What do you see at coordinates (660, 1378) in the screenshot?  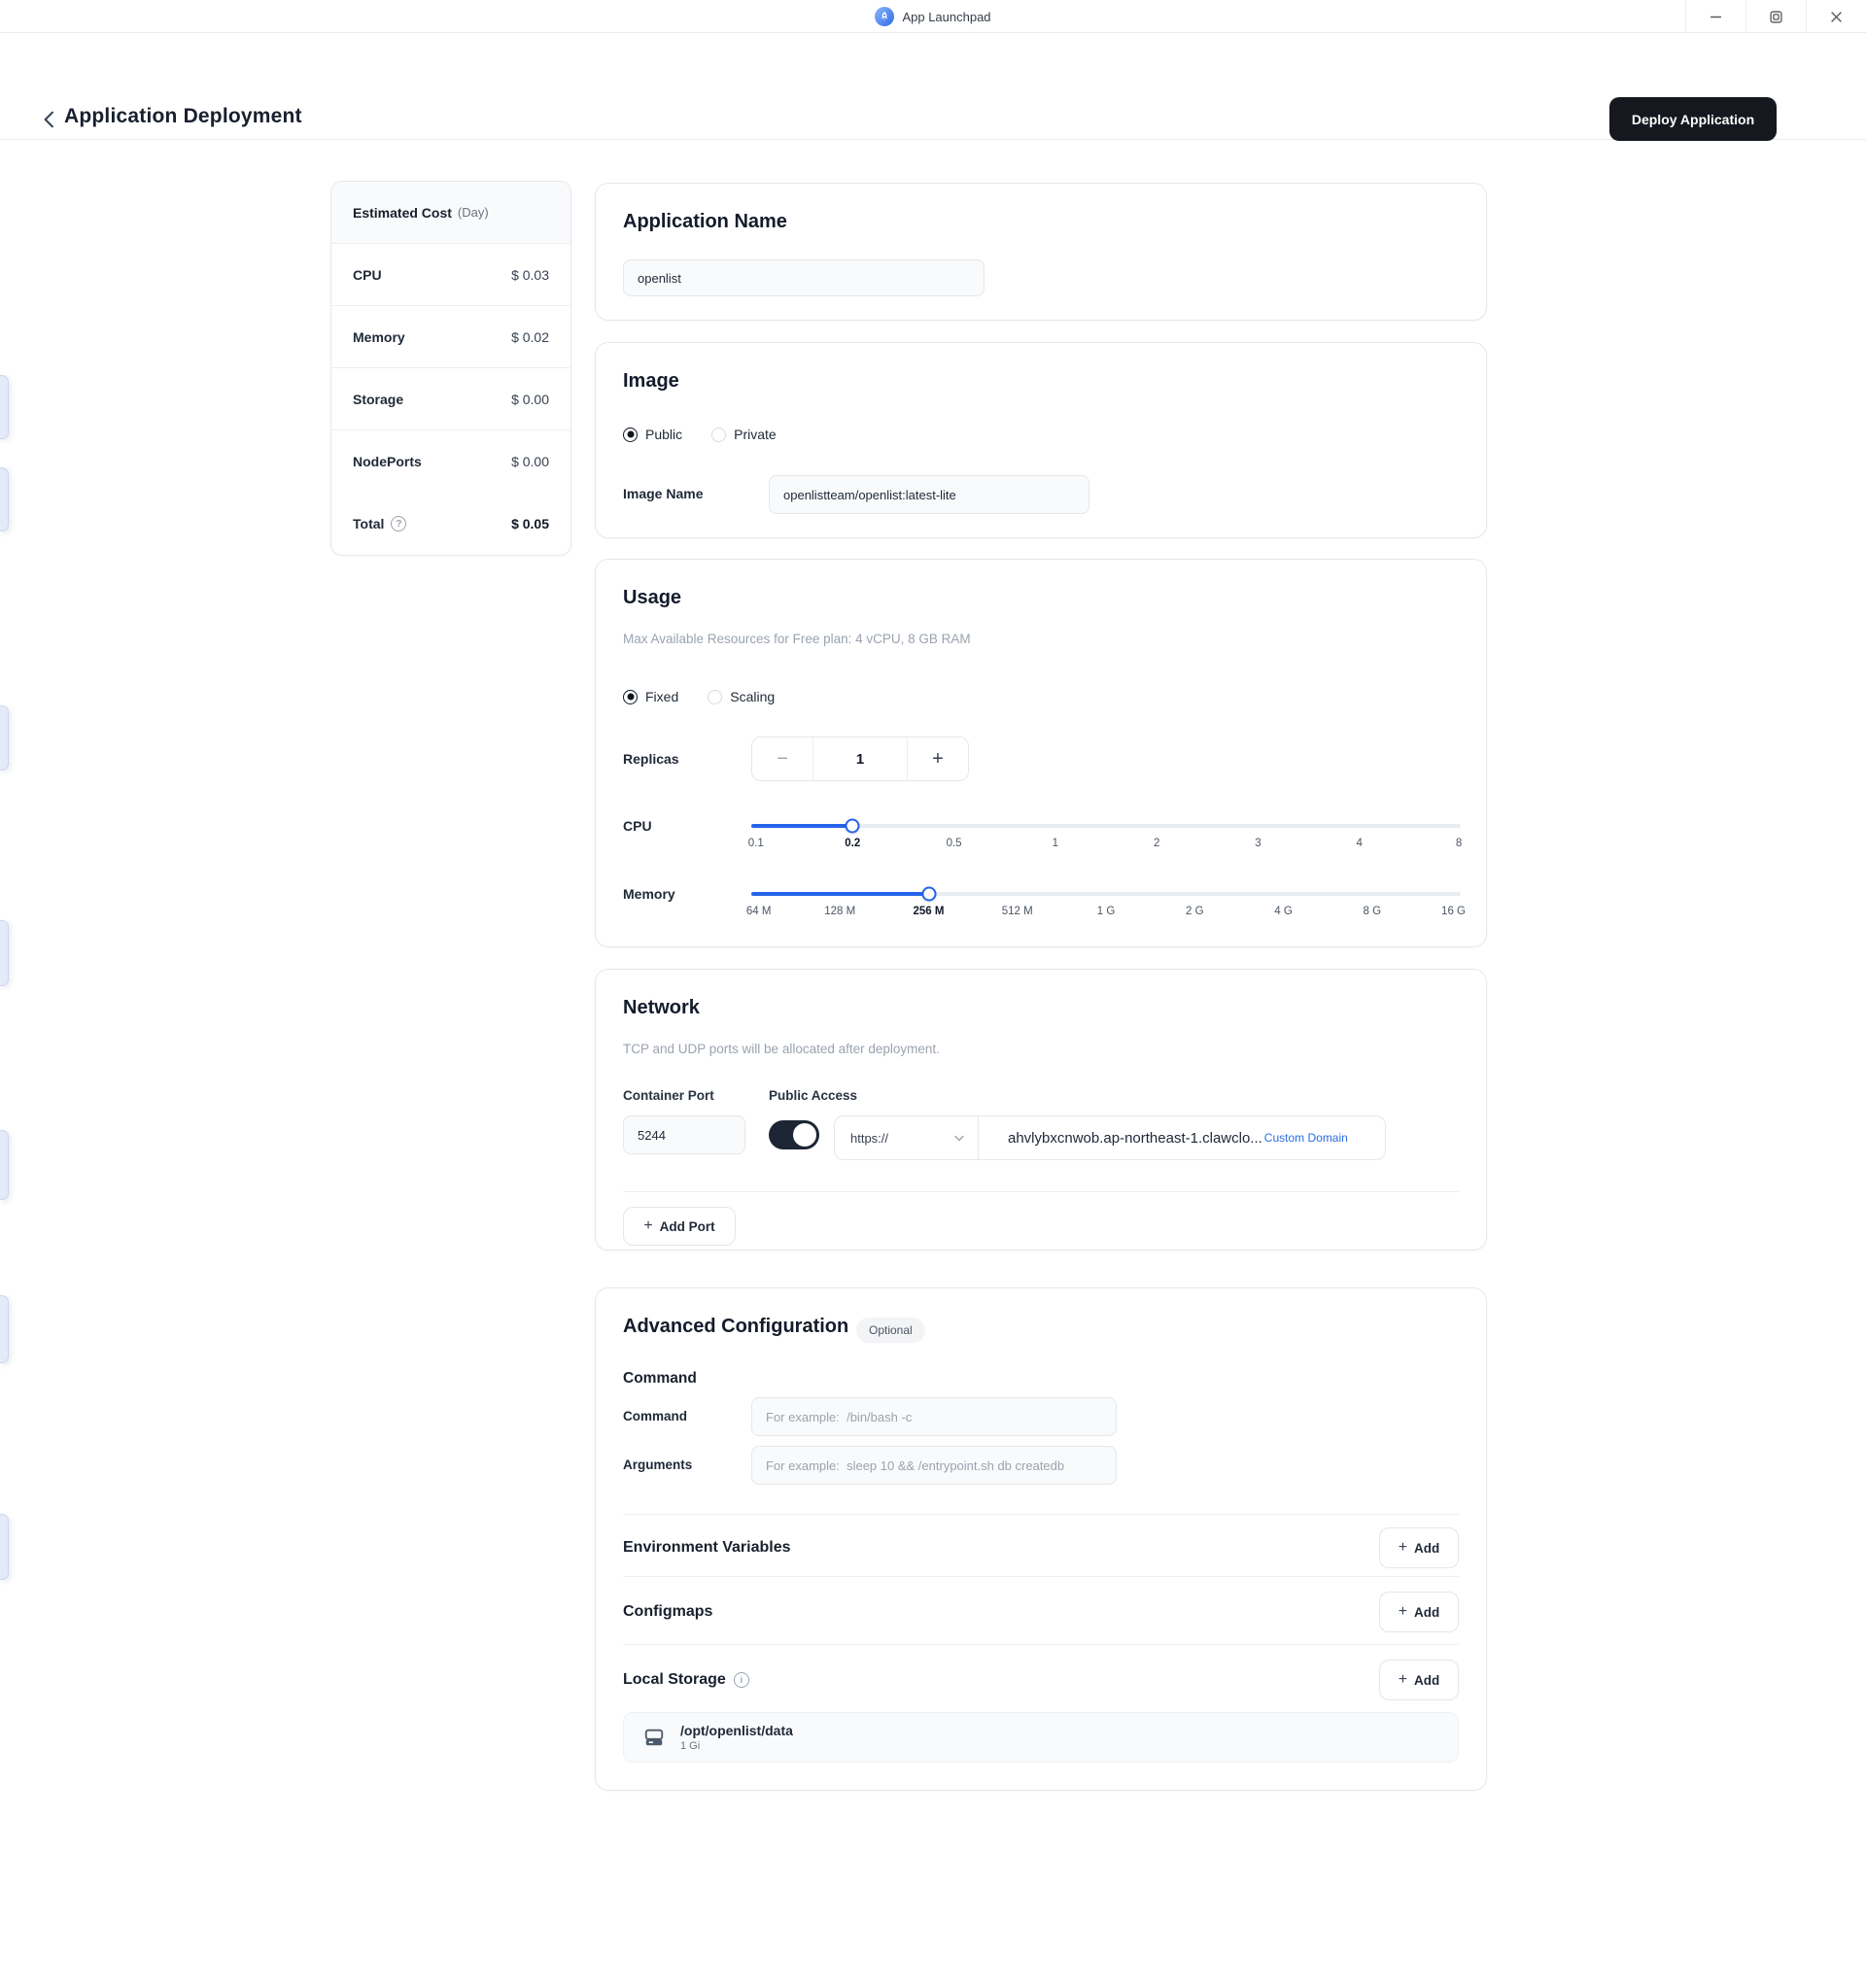 I see `command-heading: Command` at bounding box center [660, 1378].